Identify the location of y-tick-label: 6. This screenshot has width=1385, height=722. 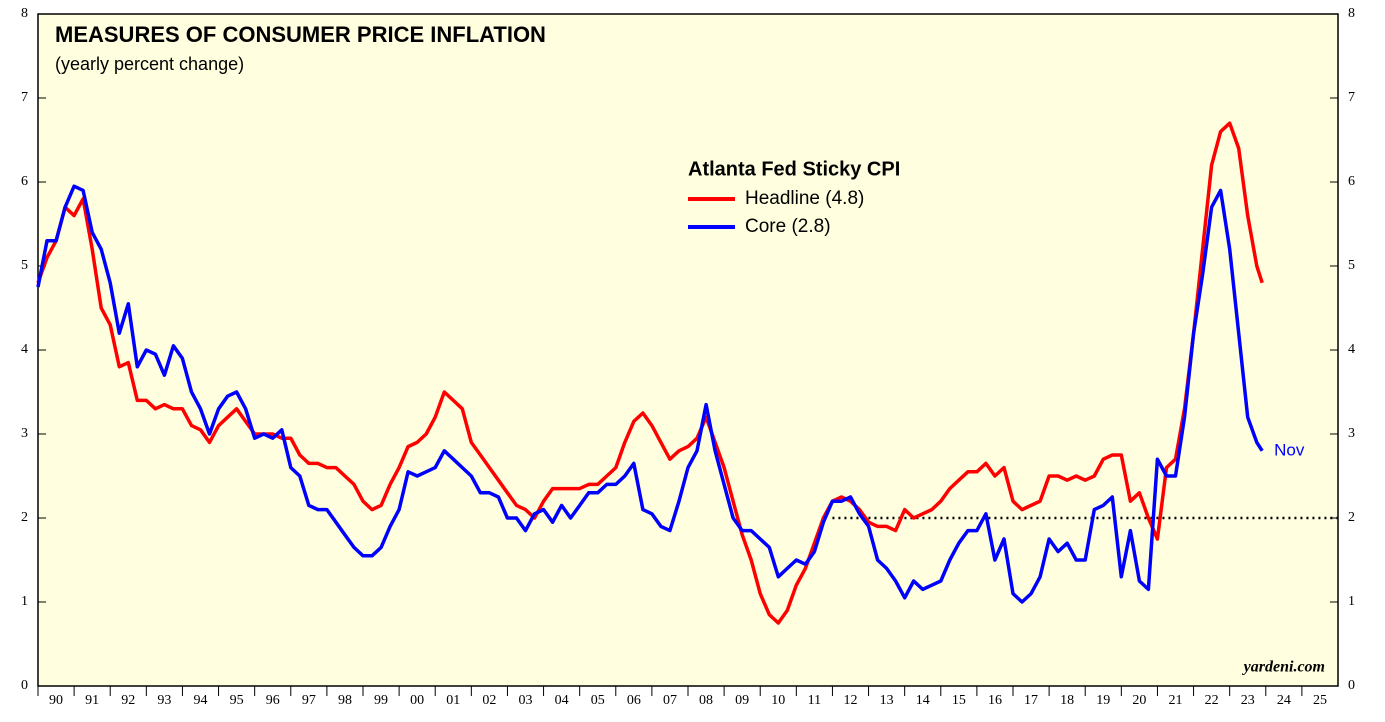
(24, 181).